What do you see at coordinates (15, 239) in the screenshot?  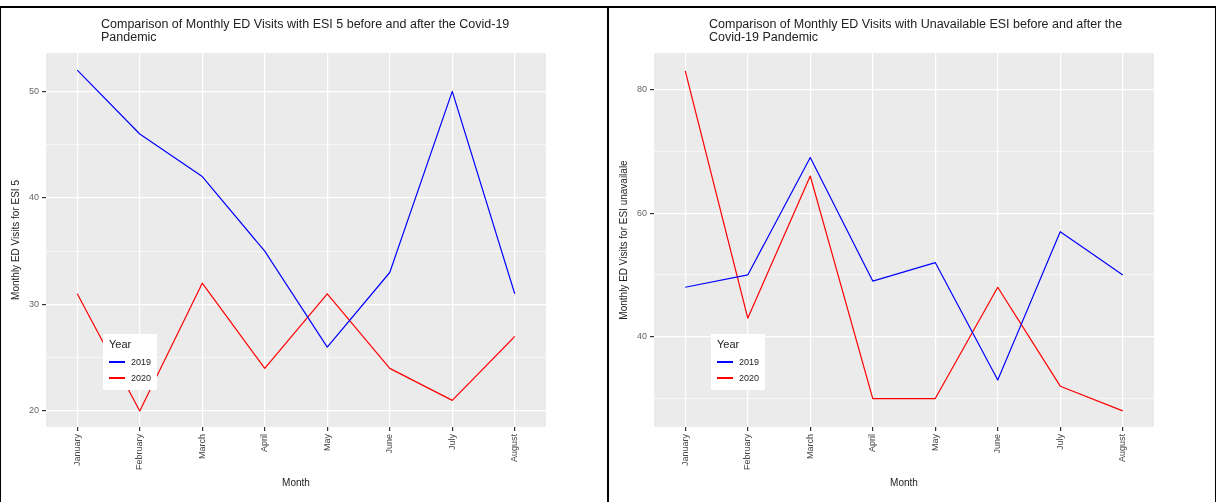 I see `y-axis-title: Monthly ED Visits for ESI 5` at bounding box center [15, 239].